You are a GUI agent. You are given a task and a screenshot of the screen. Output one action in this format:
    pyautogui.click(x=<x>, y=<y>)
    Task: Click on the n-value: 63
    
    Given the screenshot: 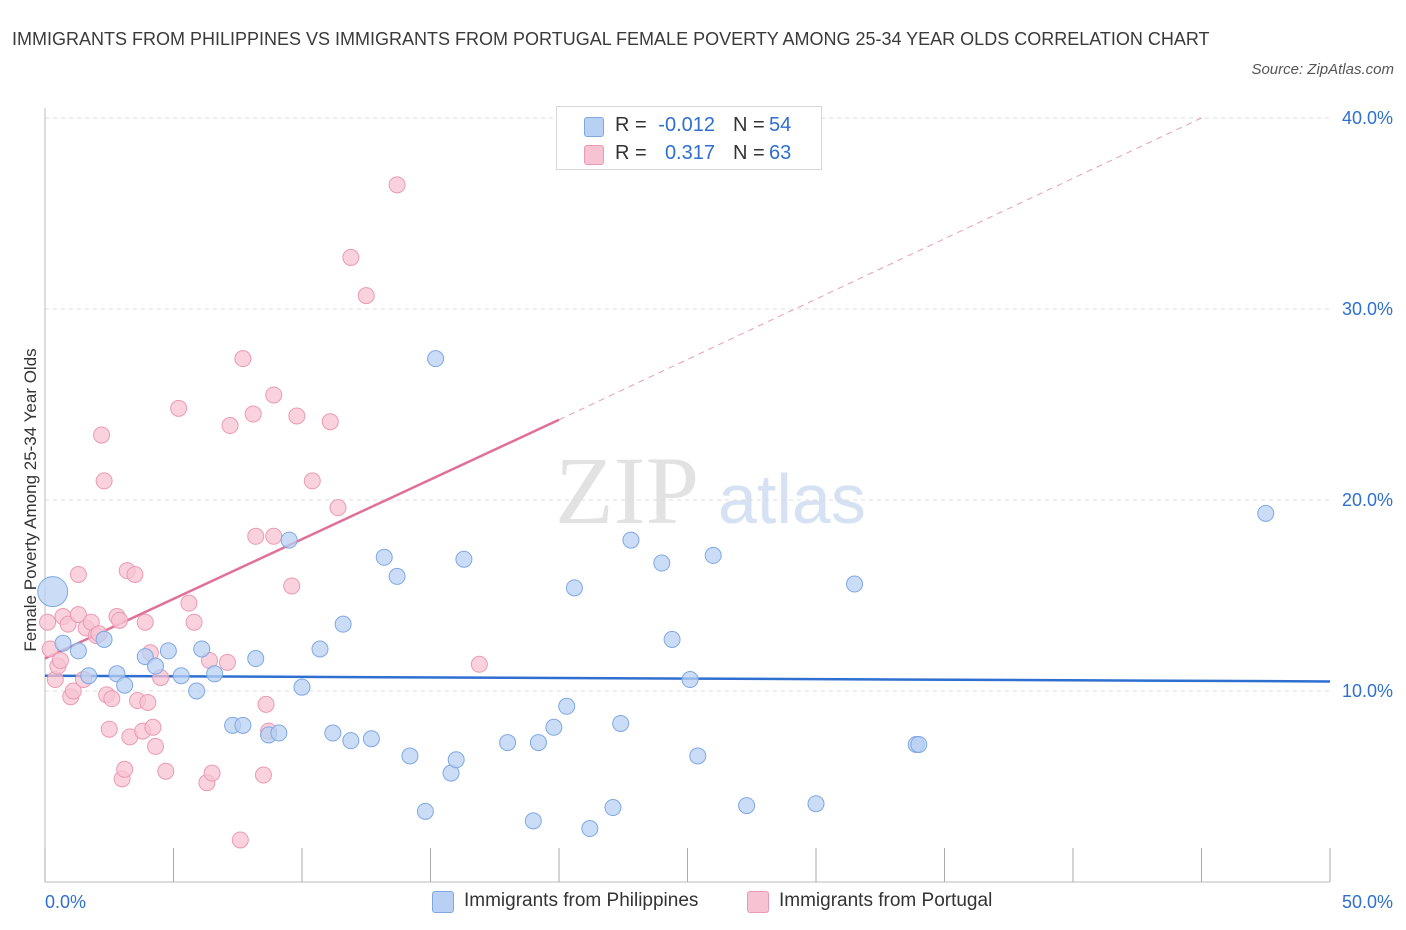 What is the action you would take?
    pyautogui.click(x=780, y=153)
    